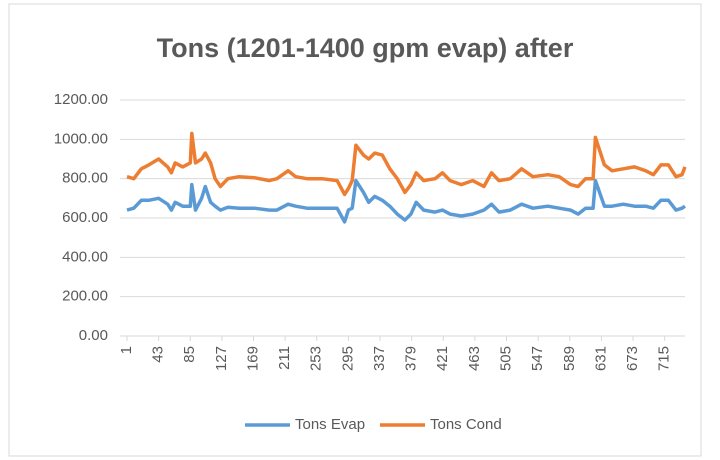 This screenshot has height=460, width=720. I want to click on y-tick-label: 400.00, so click(85, 256).